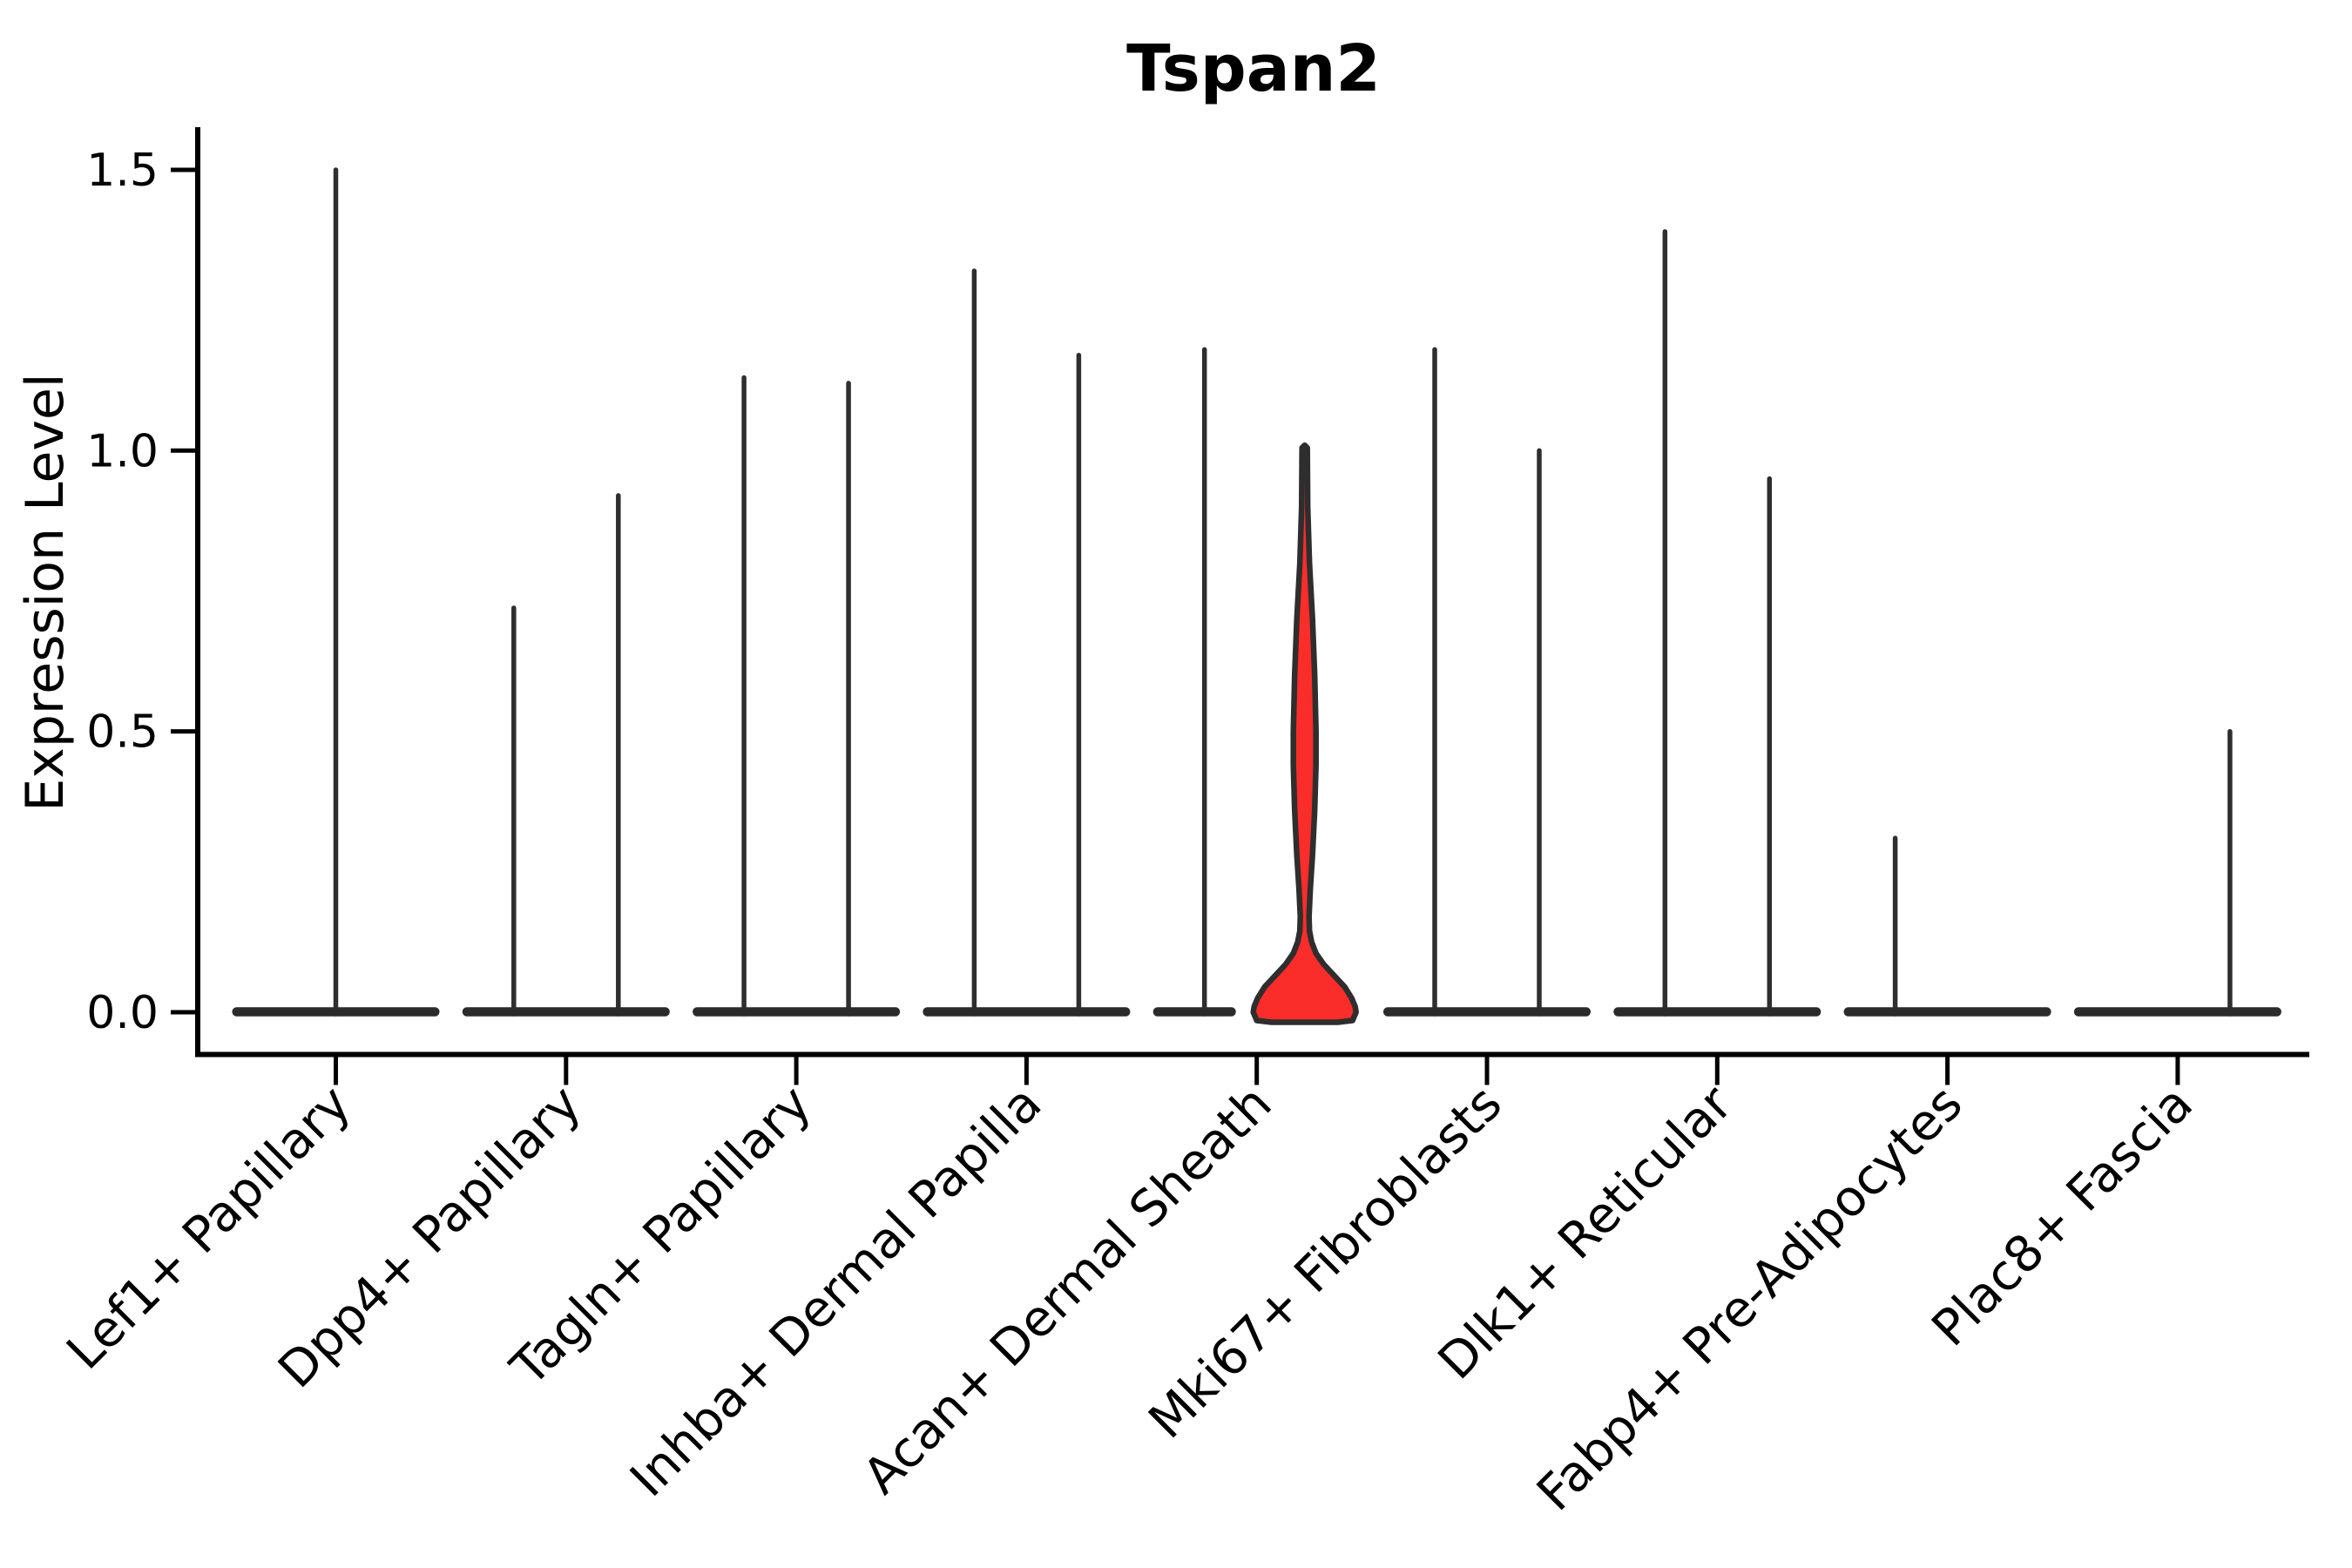 The width and height of the screenshot is (2352, 1568). Describe the element at coordinates (122, 1013) in the screenshot. I see `y-tick-label: 0.0` at that location.